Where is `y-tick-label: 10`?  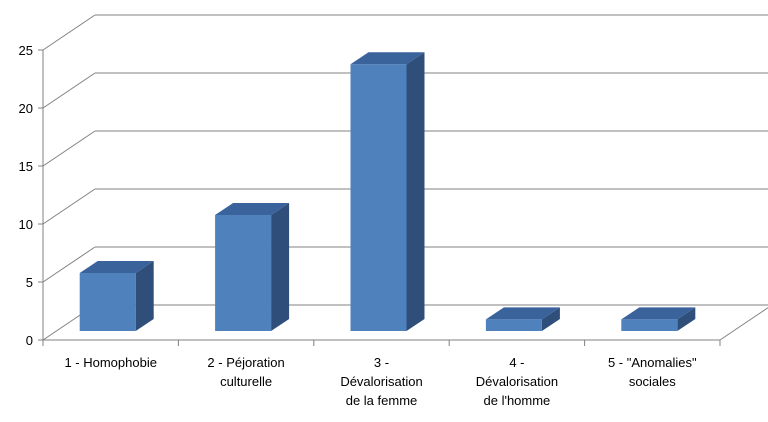 y-tick-label: 10 is located at coordinates (26, 224).